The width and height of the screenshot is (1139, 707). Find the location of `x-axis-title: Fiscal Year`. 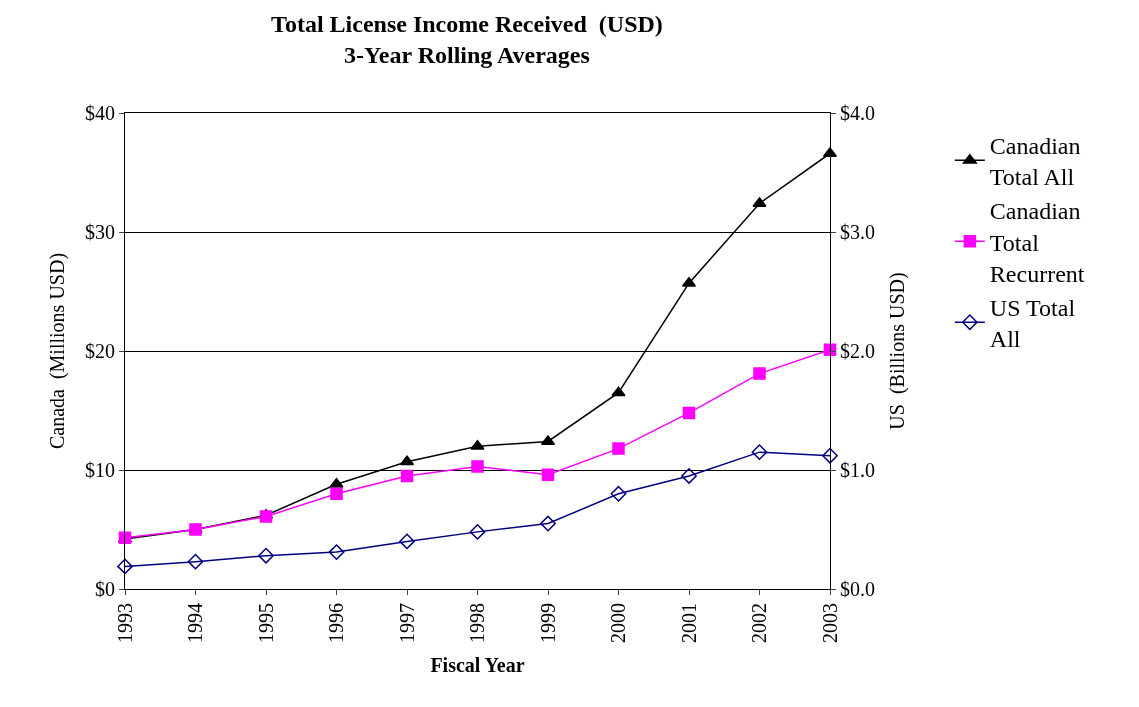

x-axis-title: Fiscal Year is located at coordinates (477, 664).